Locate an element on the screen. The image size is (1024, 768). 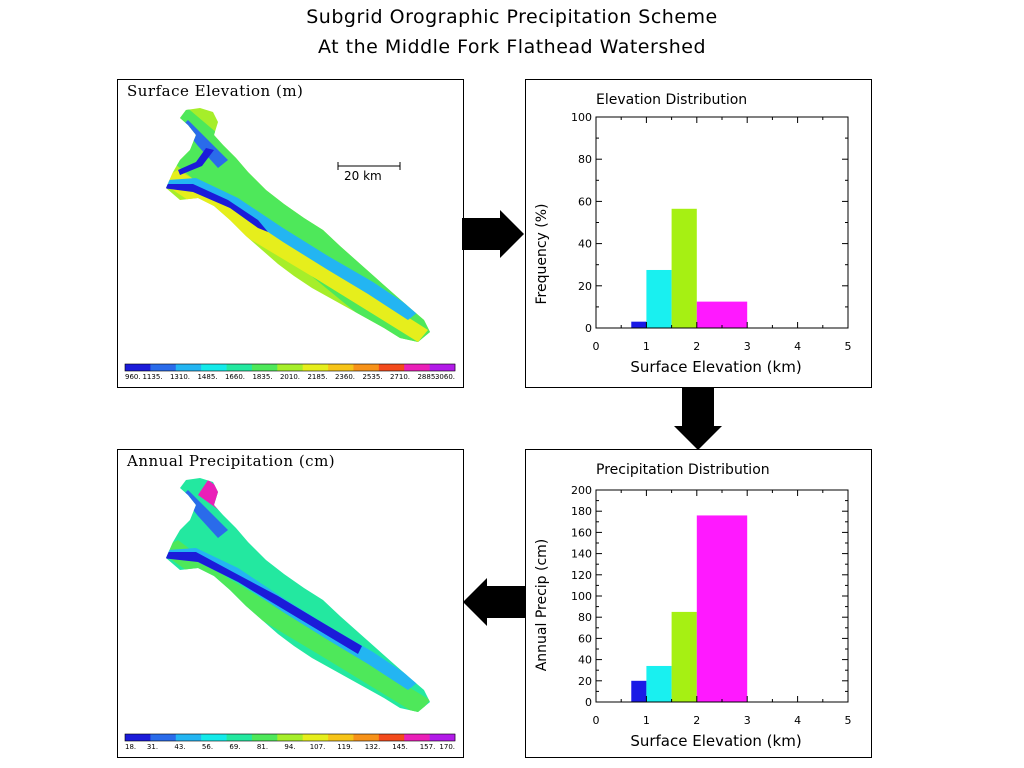
y-axis-label: Annual Precip (cm) is located at coordinates (542, 605).